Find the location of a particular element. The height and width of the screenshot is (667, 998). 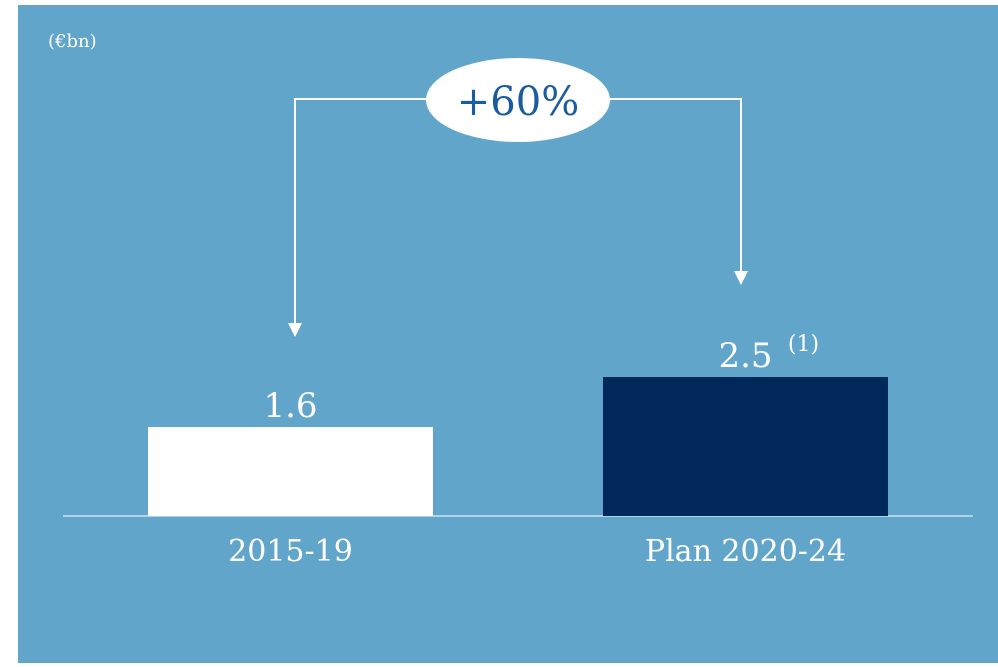

unit-label: (€bn) is located at coordinates (72, 41).